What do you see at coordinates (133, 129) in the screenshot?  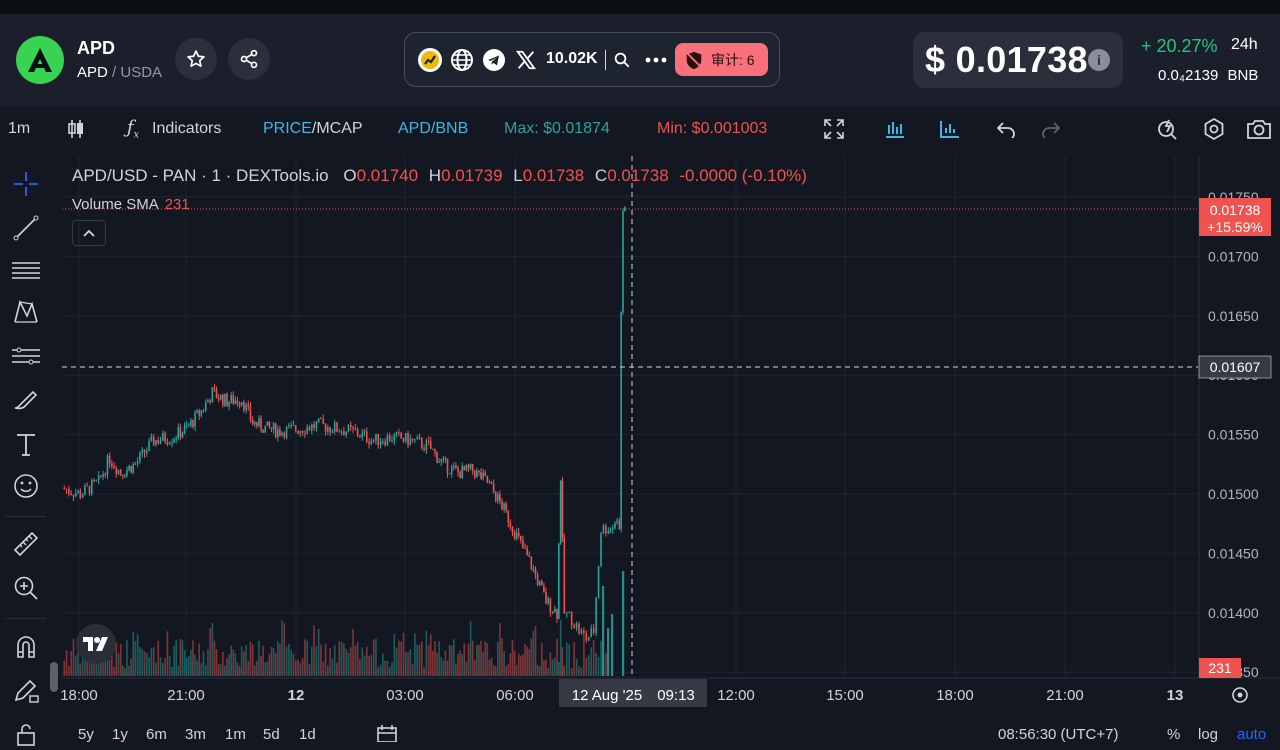 I see `indicators-fx-icon: ƒx` at bounding box center [133, 129].